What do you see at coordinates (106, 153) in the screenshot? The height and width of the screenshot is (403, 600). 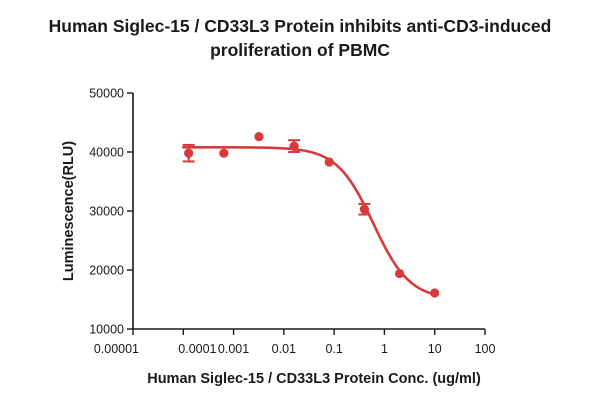 I see `y-tick-label: 40000` at bounding box center [106, 153].